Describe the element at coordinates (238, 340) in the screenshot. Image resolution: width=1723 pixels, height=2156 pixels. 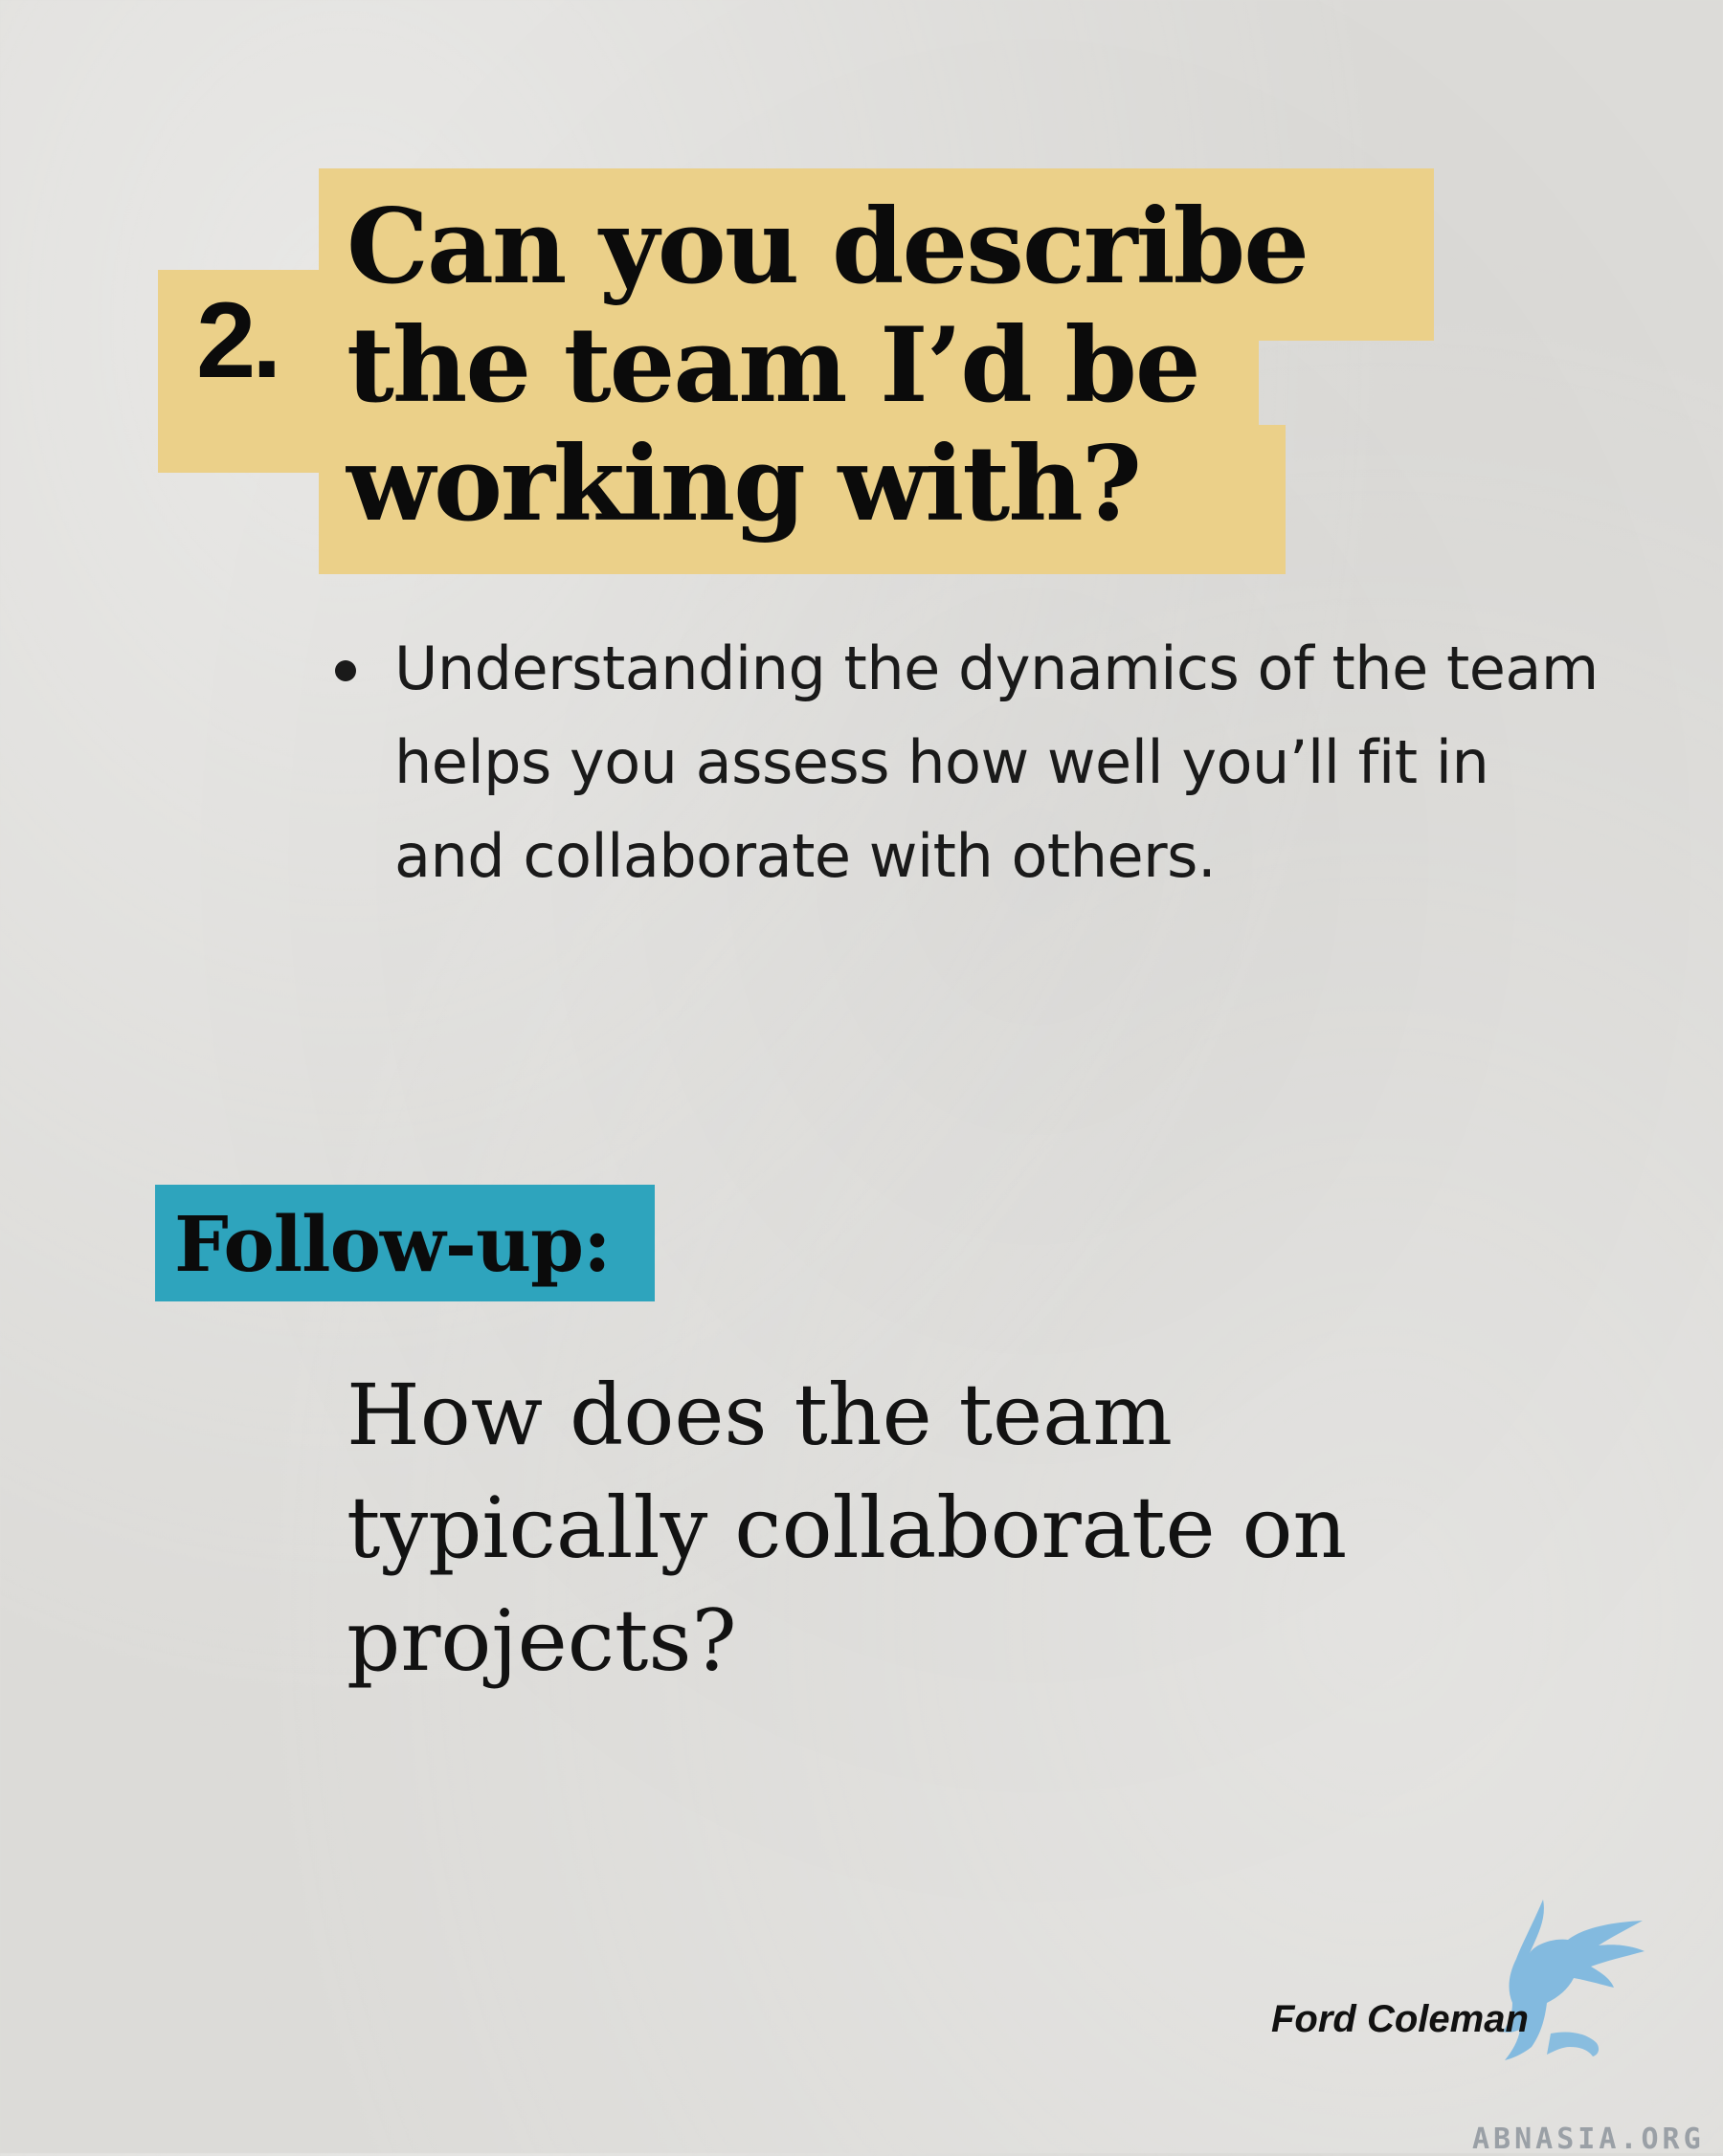
I see `question-number: 2.` at that location.